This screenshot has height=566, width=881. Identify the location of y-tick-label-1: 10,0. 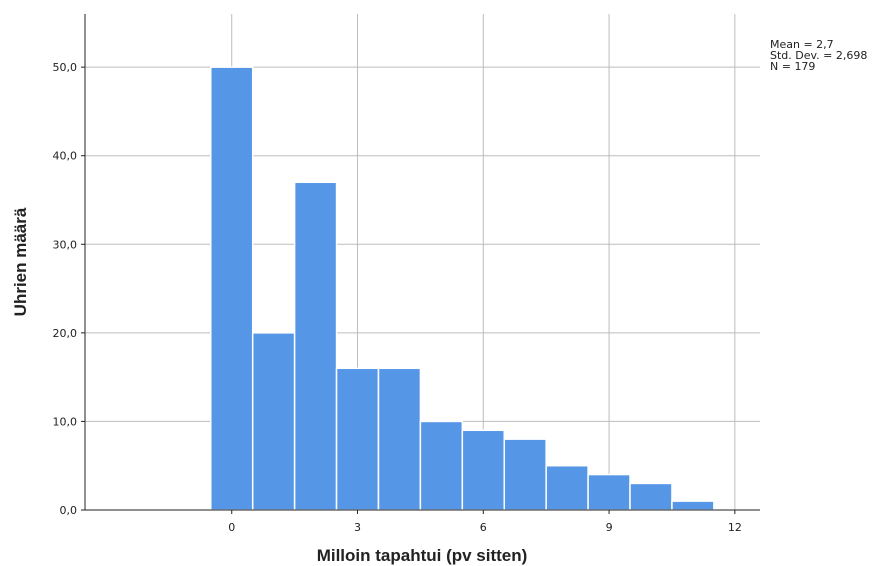
(65, 421).